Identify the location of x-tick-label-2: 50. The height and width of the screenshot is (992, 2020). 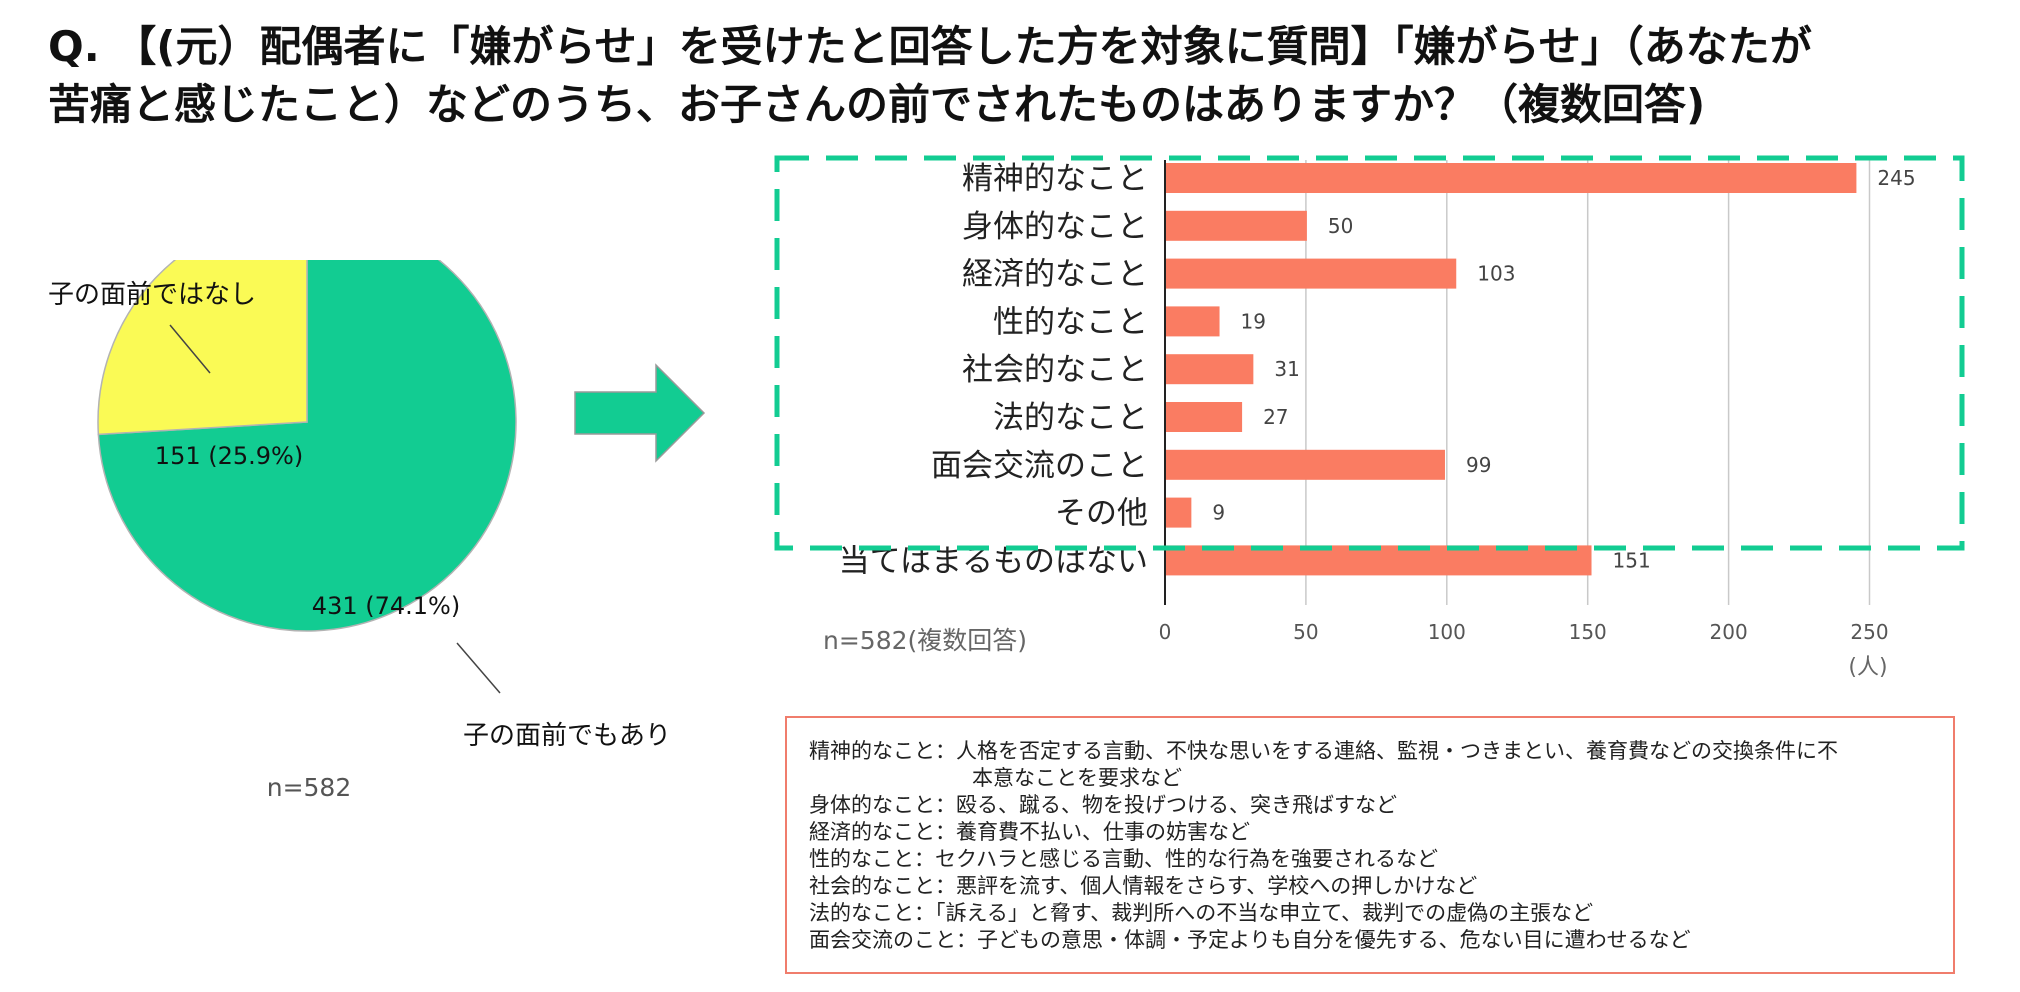
(1305, 632).